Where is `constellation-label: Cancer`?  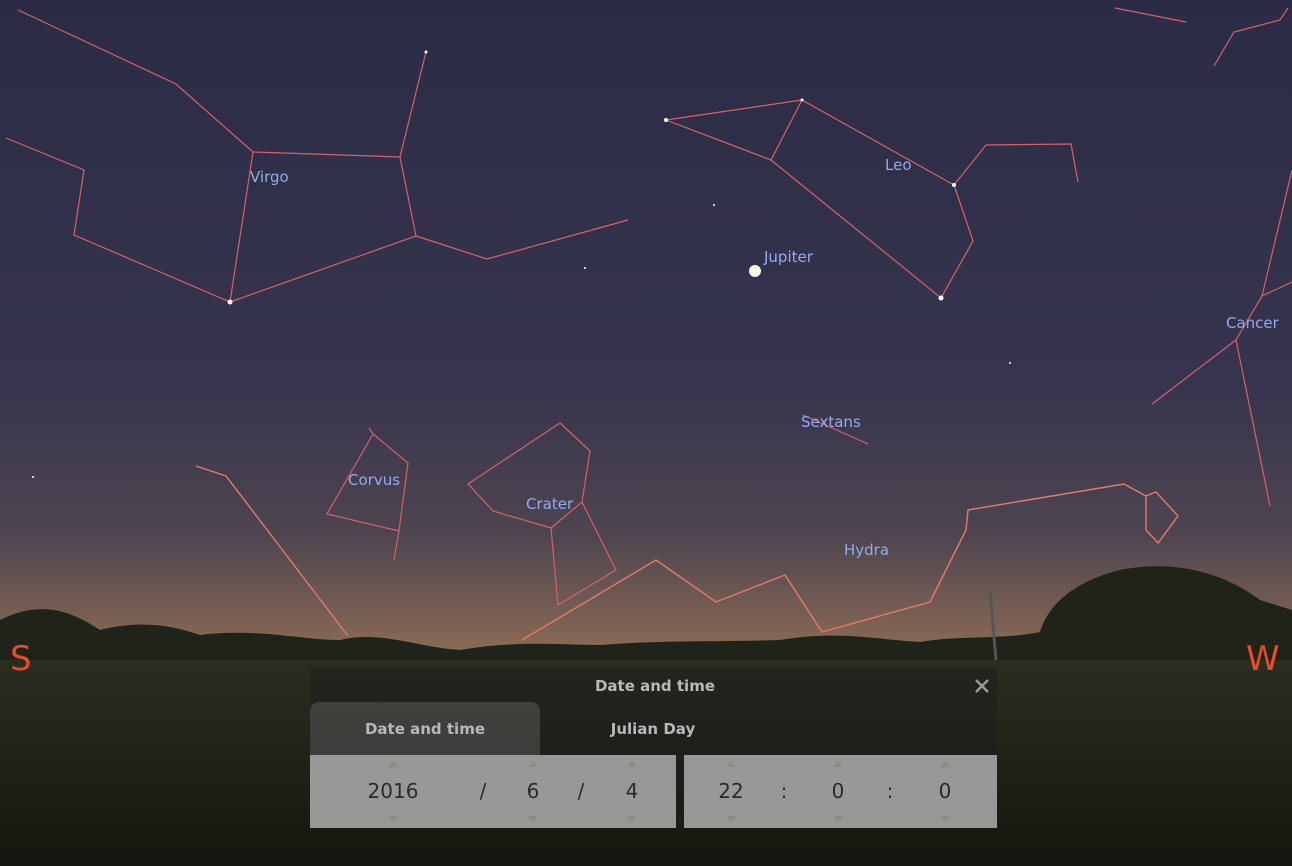
constellation-label: Cancer is located at coordinates (1253, 323).